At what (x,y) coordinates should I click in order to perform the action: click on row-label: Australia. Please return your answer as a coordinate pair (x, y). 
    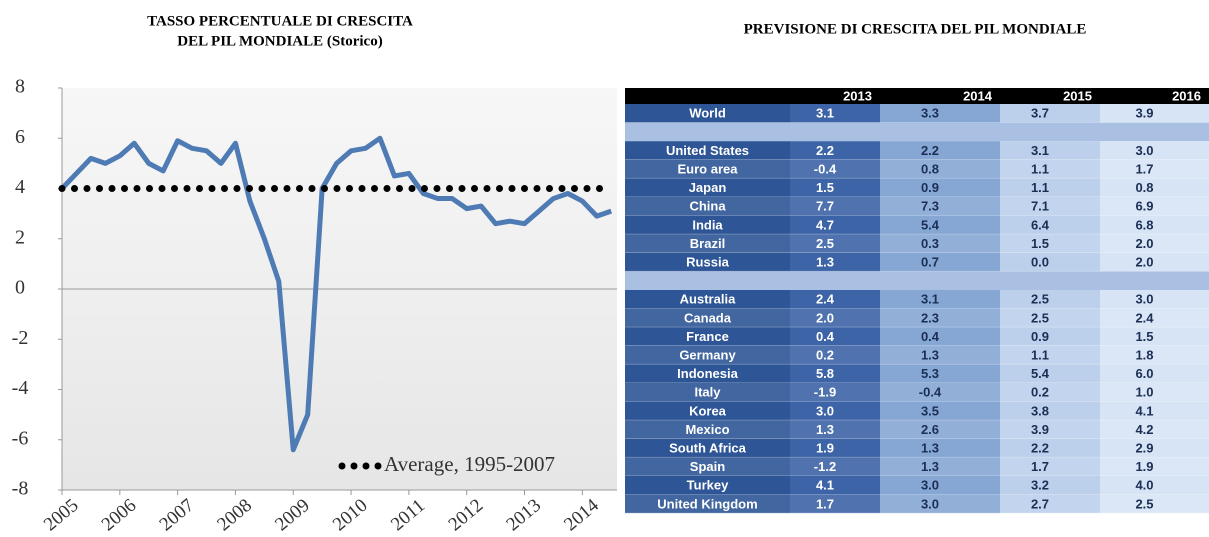
    Looking at the image, I should click on (708, 299).